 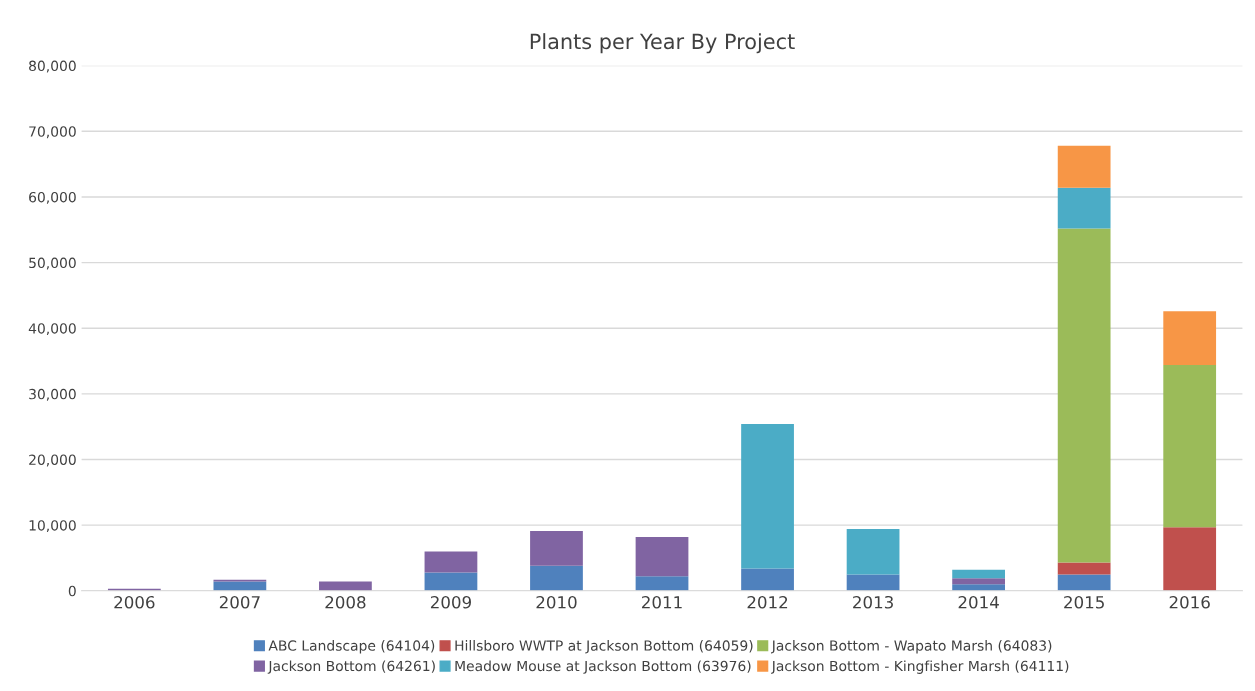 I want to click on x-tick-label: 2011, so click(x=662, y=602).